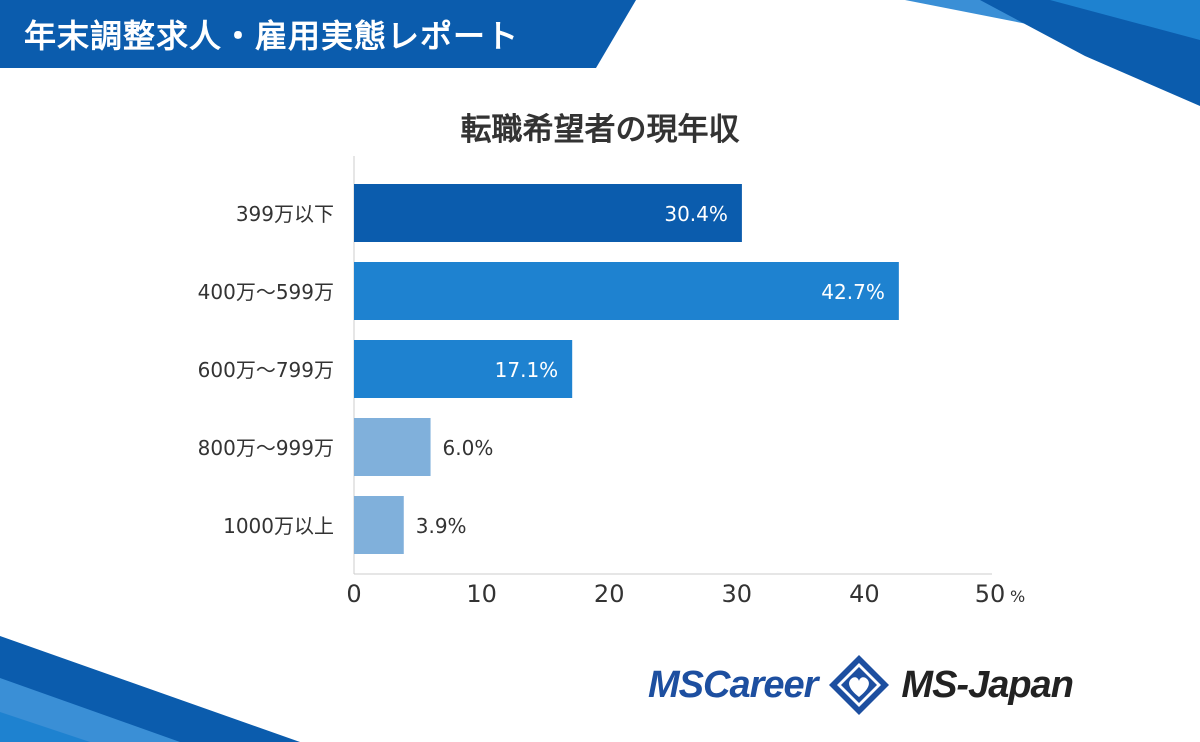 This screenshot has width=1200, height=742. I want to click on top-right-stripe-dark, so click(1090, 53).